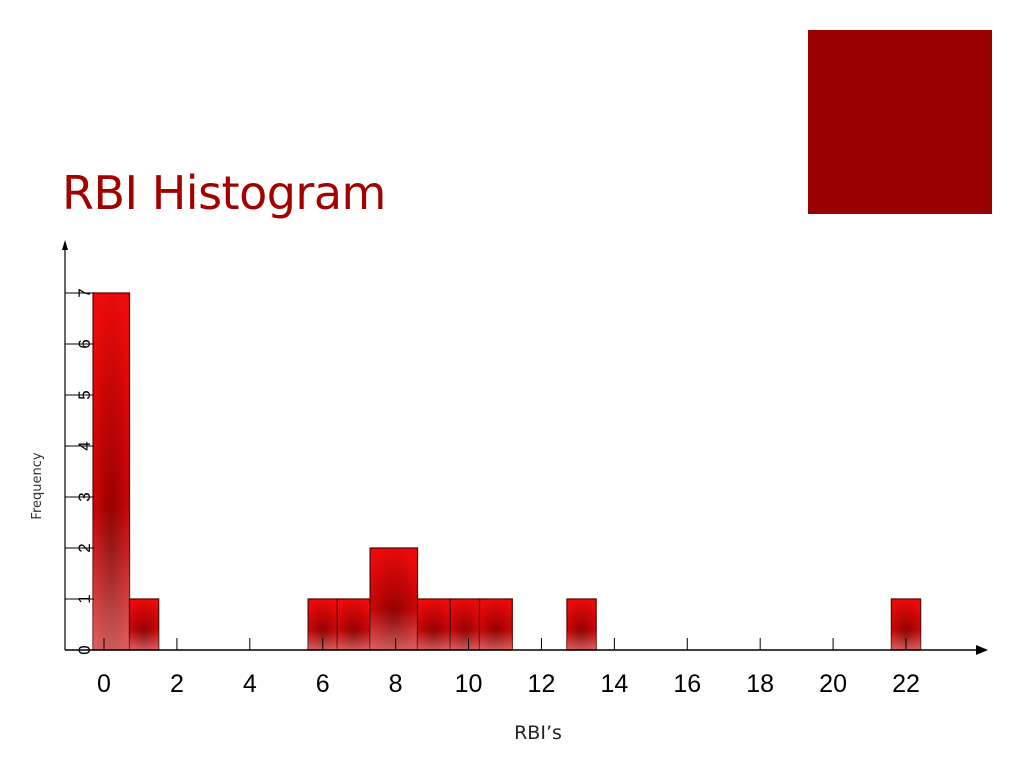  Describe the element at coordinates (396, 684) in the screenshot. I see `x-tick-label: 8` at that location.